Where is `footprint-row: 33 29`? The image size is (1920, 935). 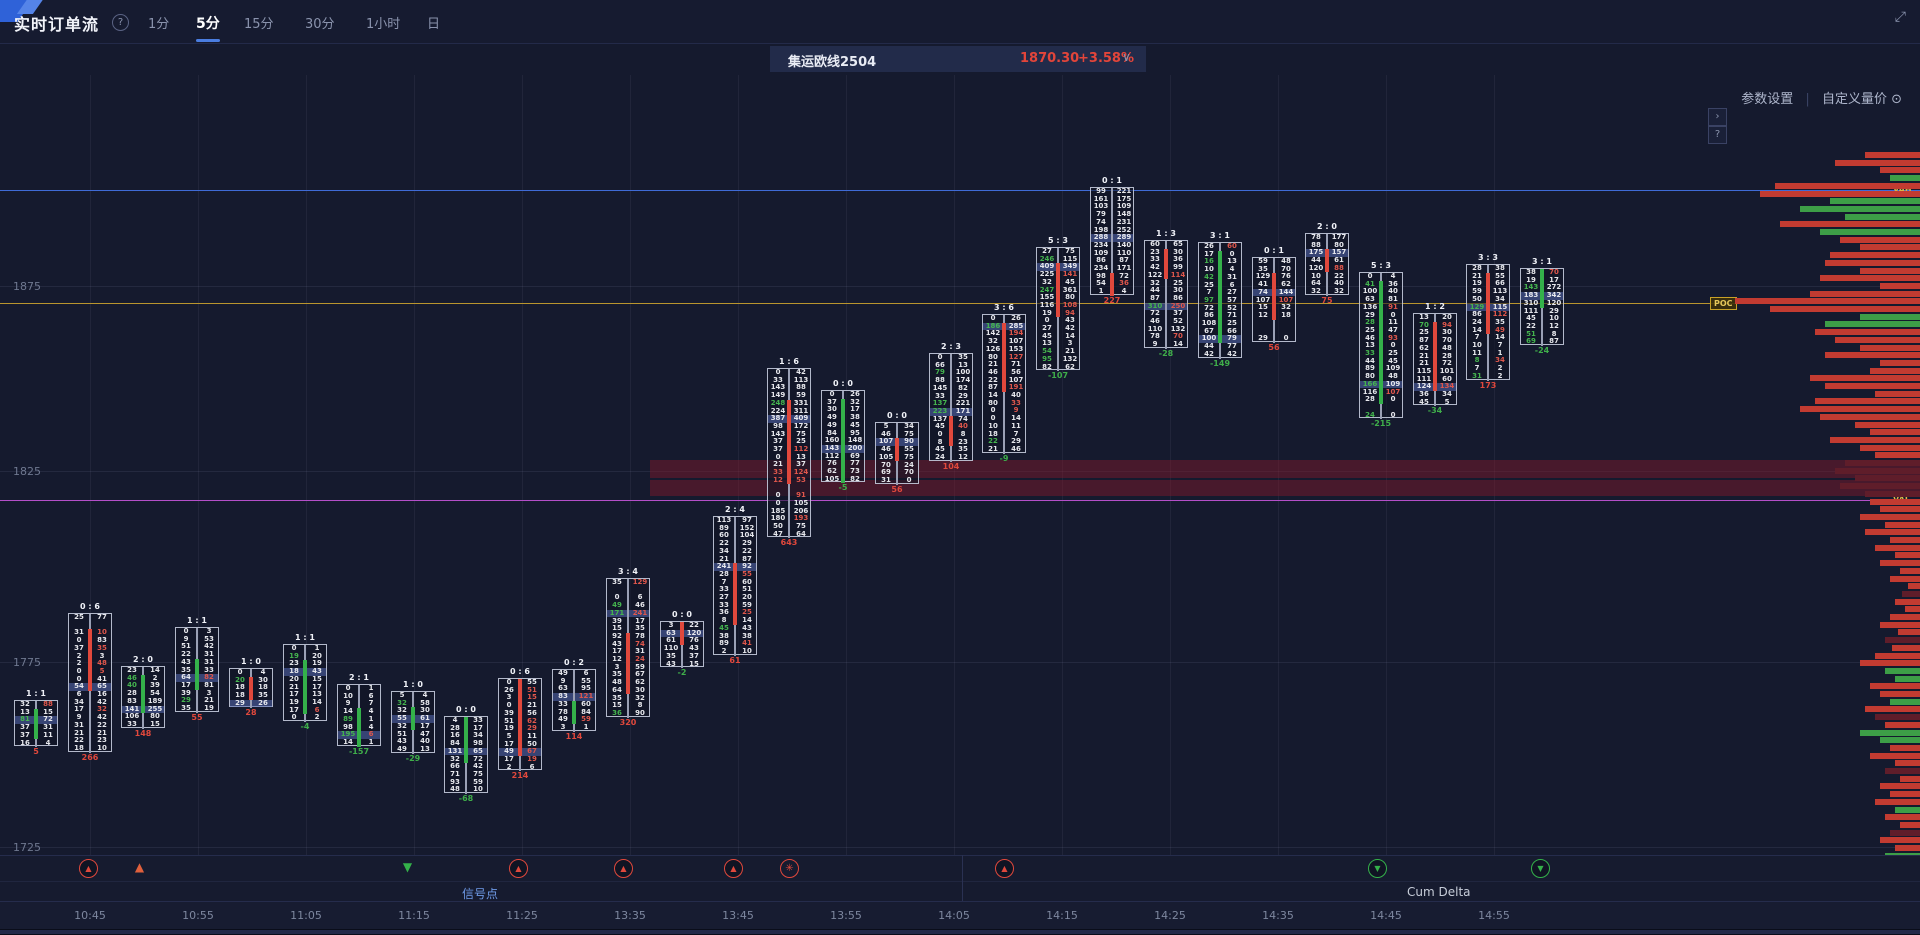 footprint-row: 33 29 is located at coordinates (951, 395).